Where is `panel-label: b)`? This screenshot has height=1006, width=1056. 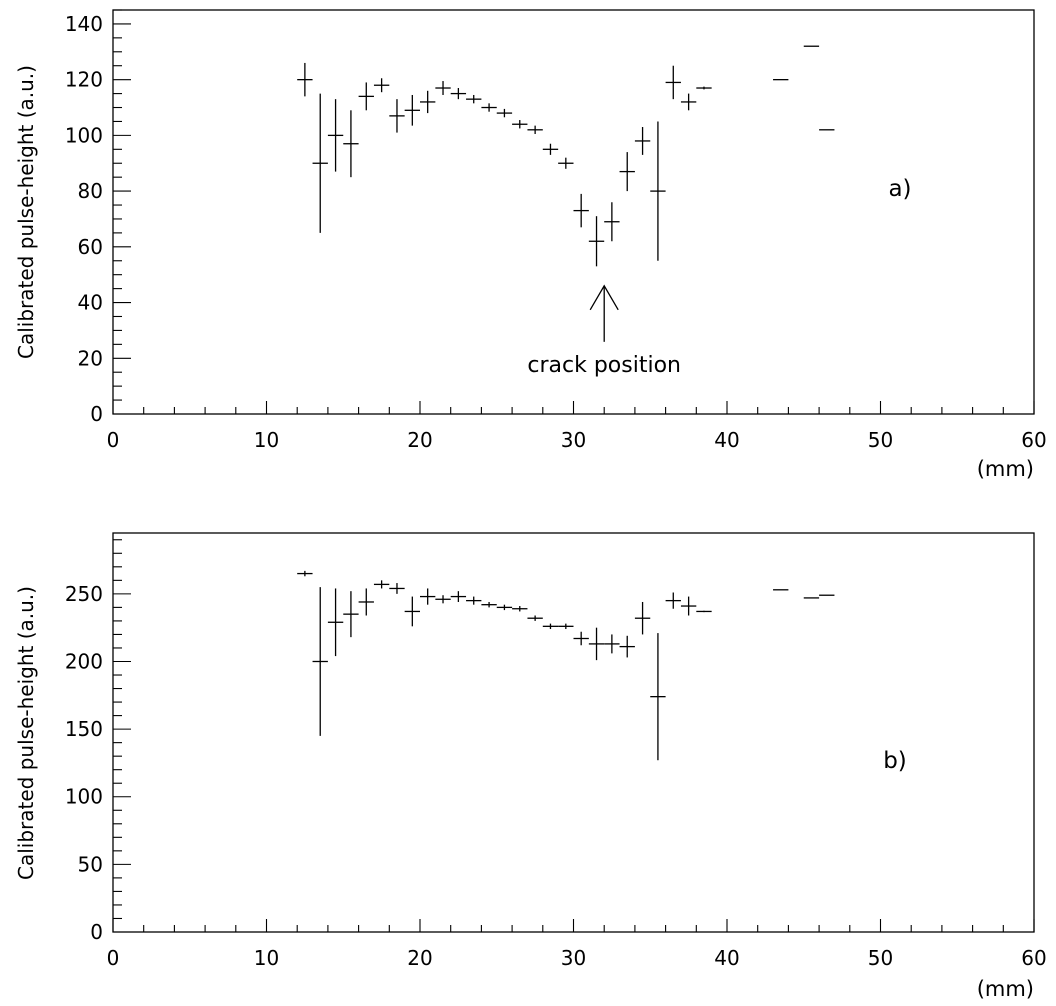 panel-label: b) is located at coordinates (895, 761).